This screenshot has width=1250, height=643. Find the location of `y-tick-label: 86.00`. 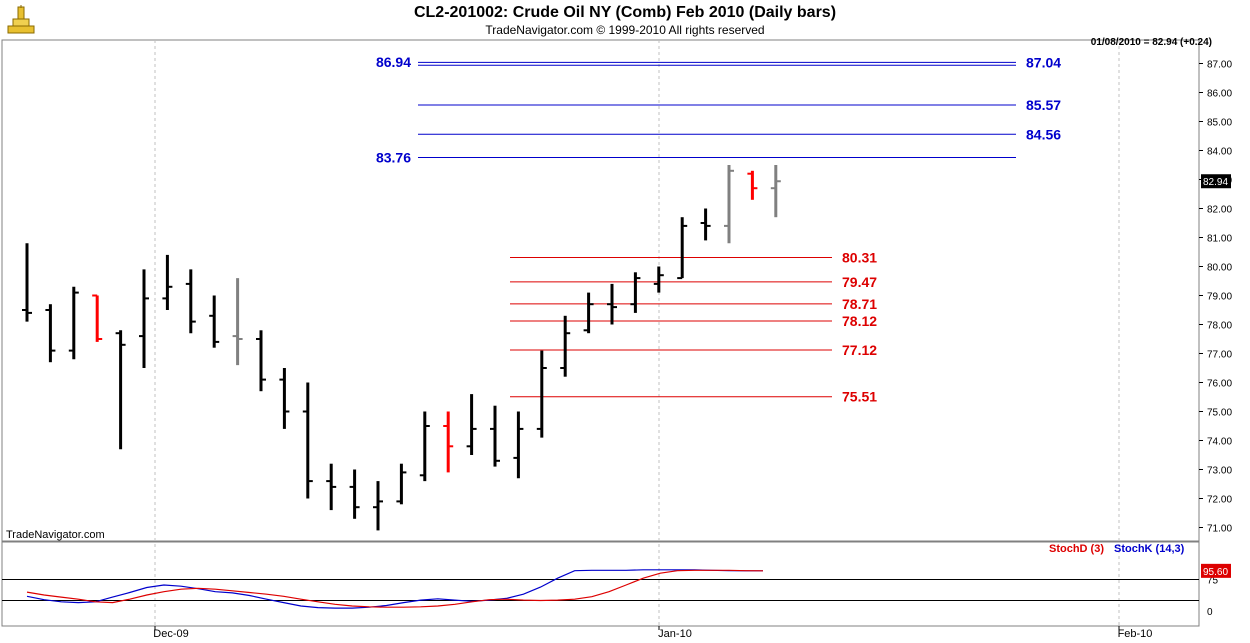

y-tick-label: 86.00 is located at coordinates (1219, 94).